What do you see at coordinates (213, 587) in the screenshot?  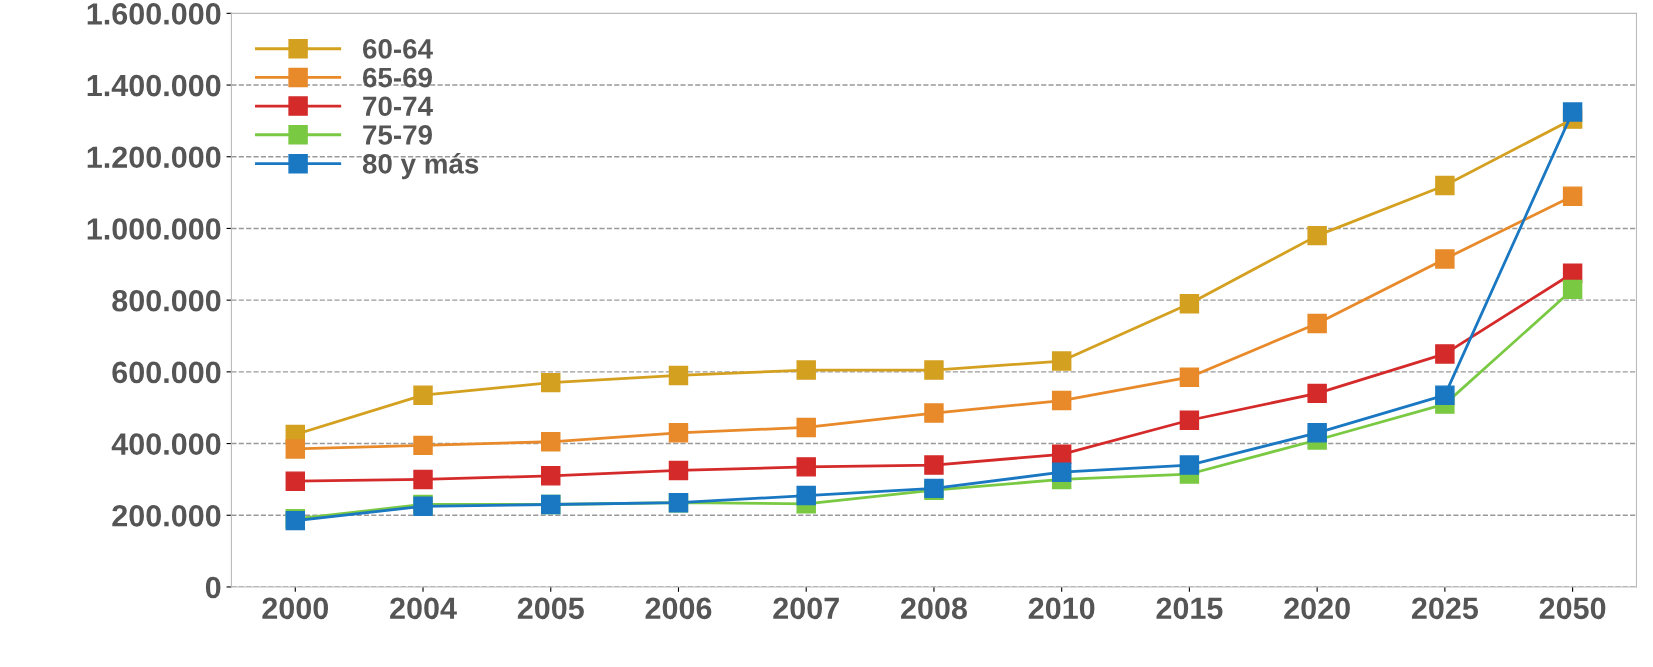 I see `y-tick-label: 0` at bounding box center [213, 587].